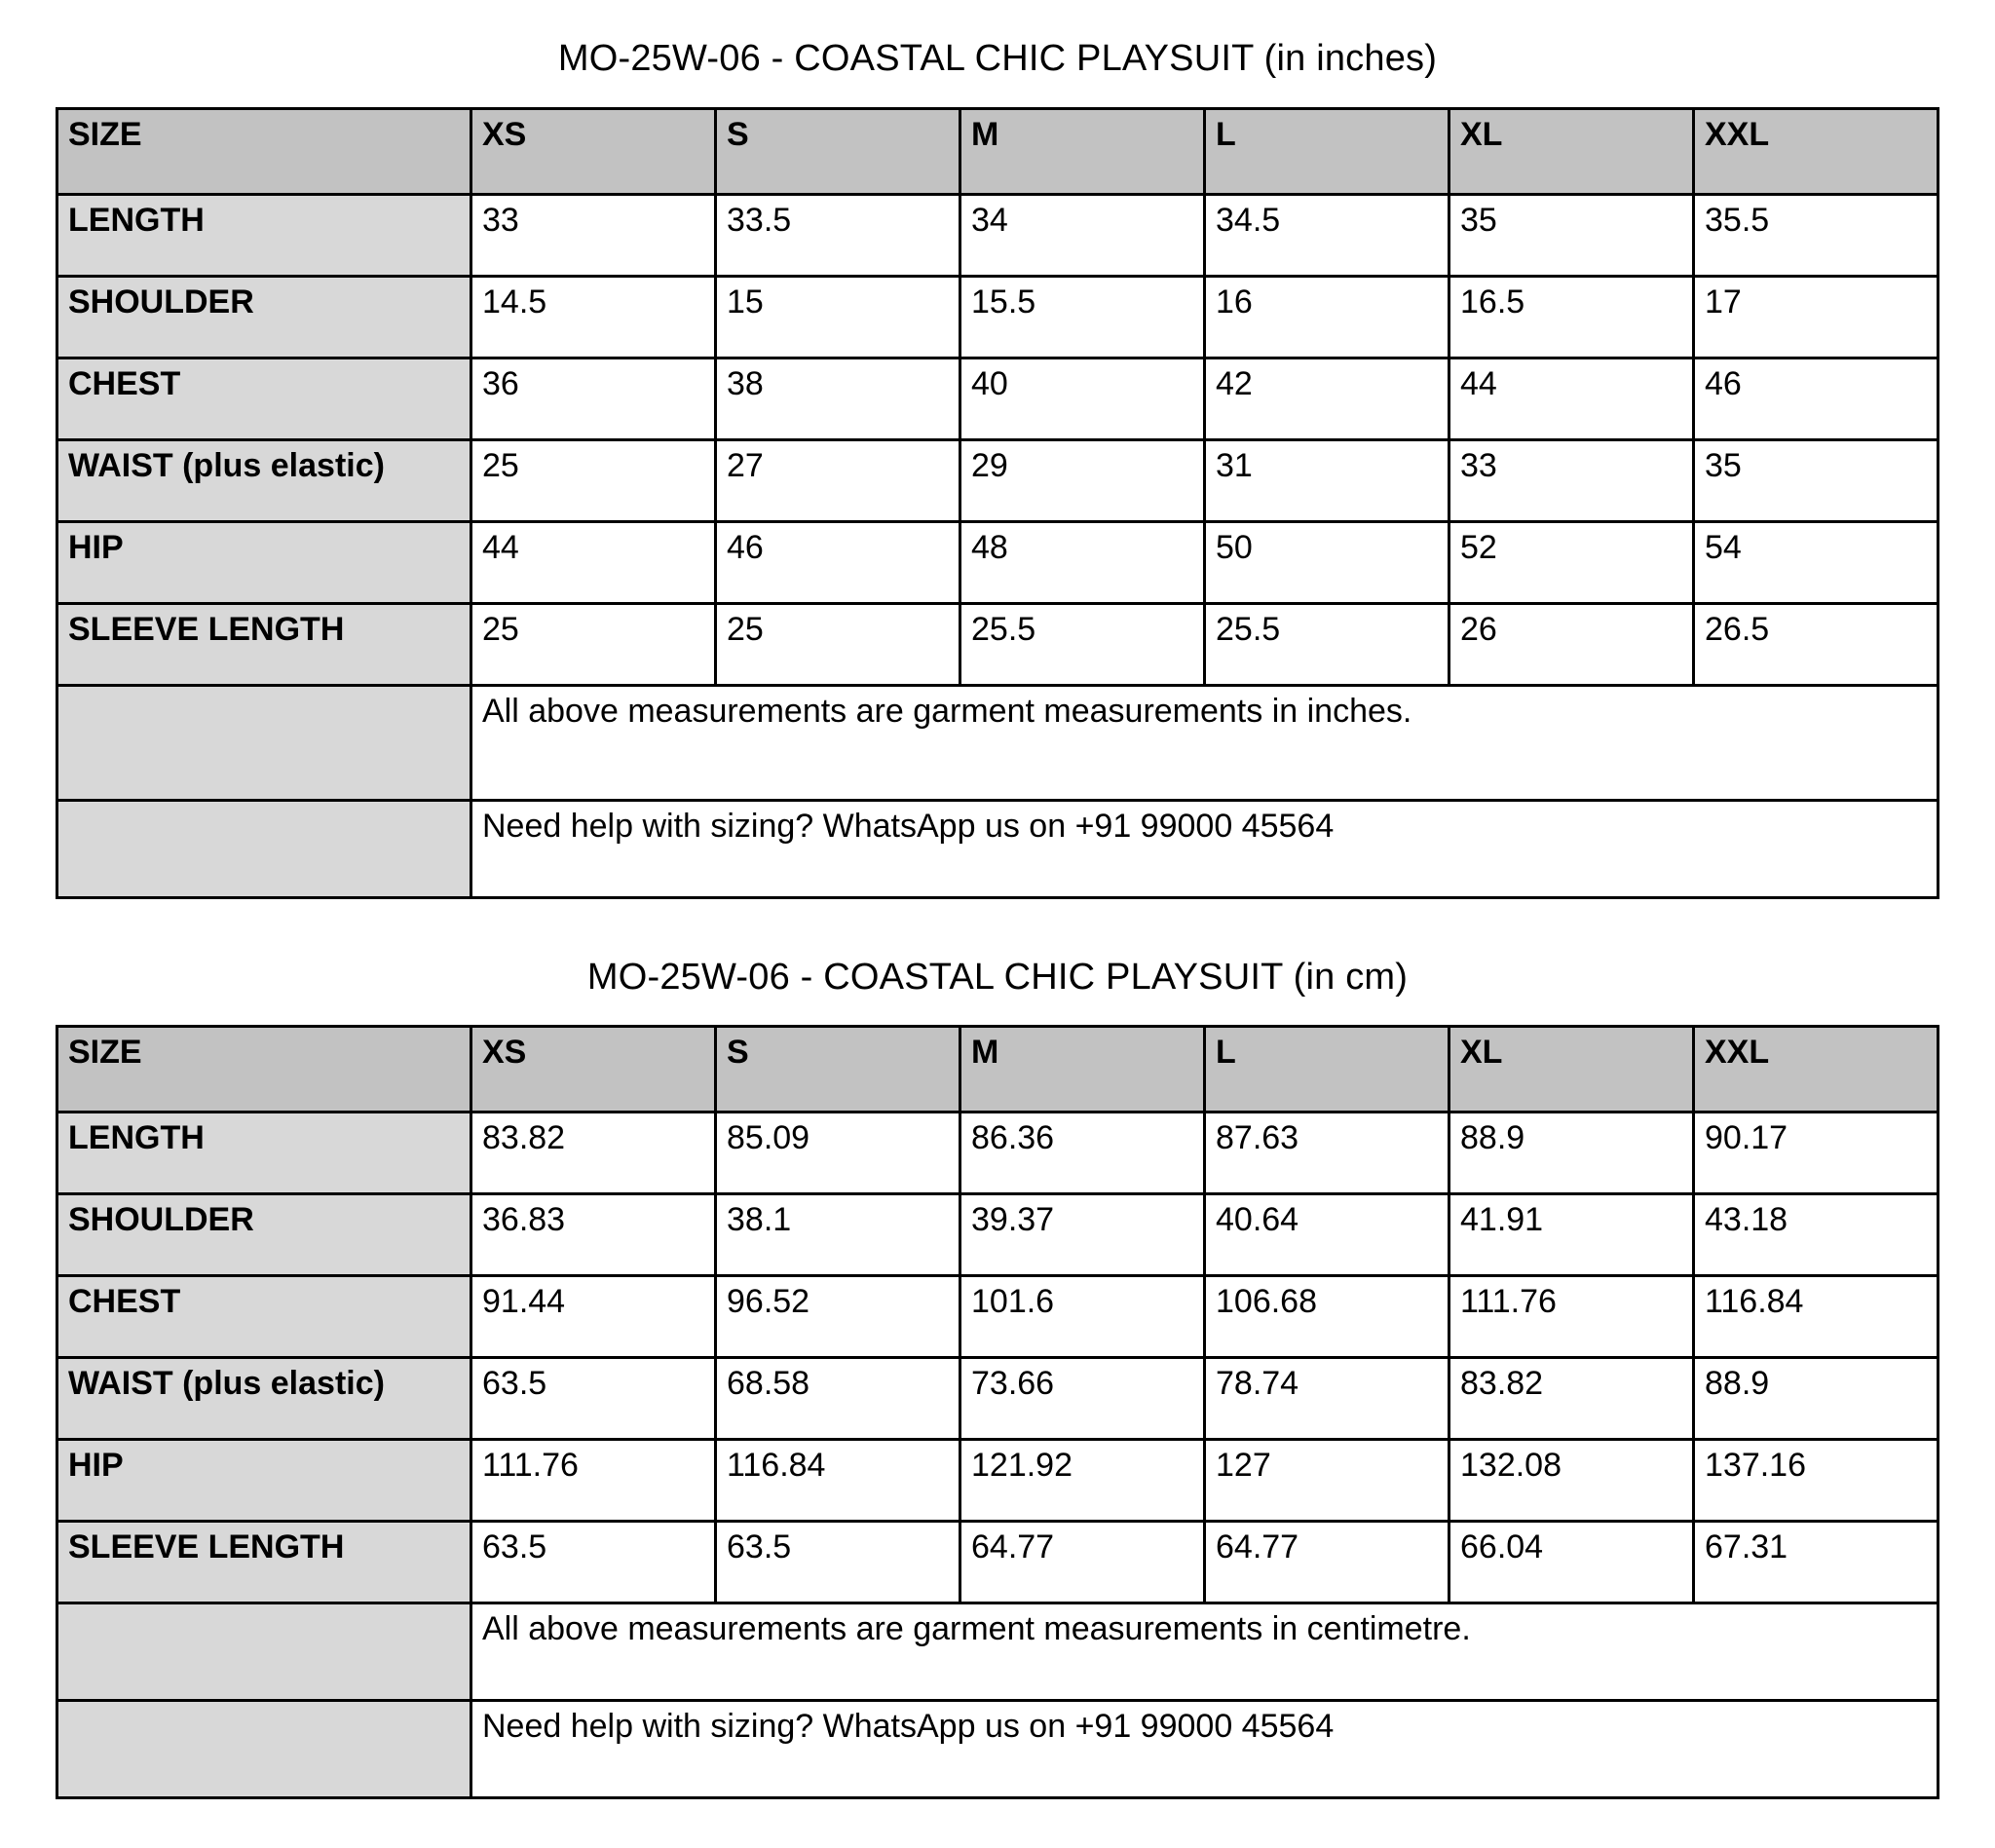  Describe the element at coordinates (1326, 1563) in the screenshot. I see `cell-sleeve-length-l: 64.77` at that location.